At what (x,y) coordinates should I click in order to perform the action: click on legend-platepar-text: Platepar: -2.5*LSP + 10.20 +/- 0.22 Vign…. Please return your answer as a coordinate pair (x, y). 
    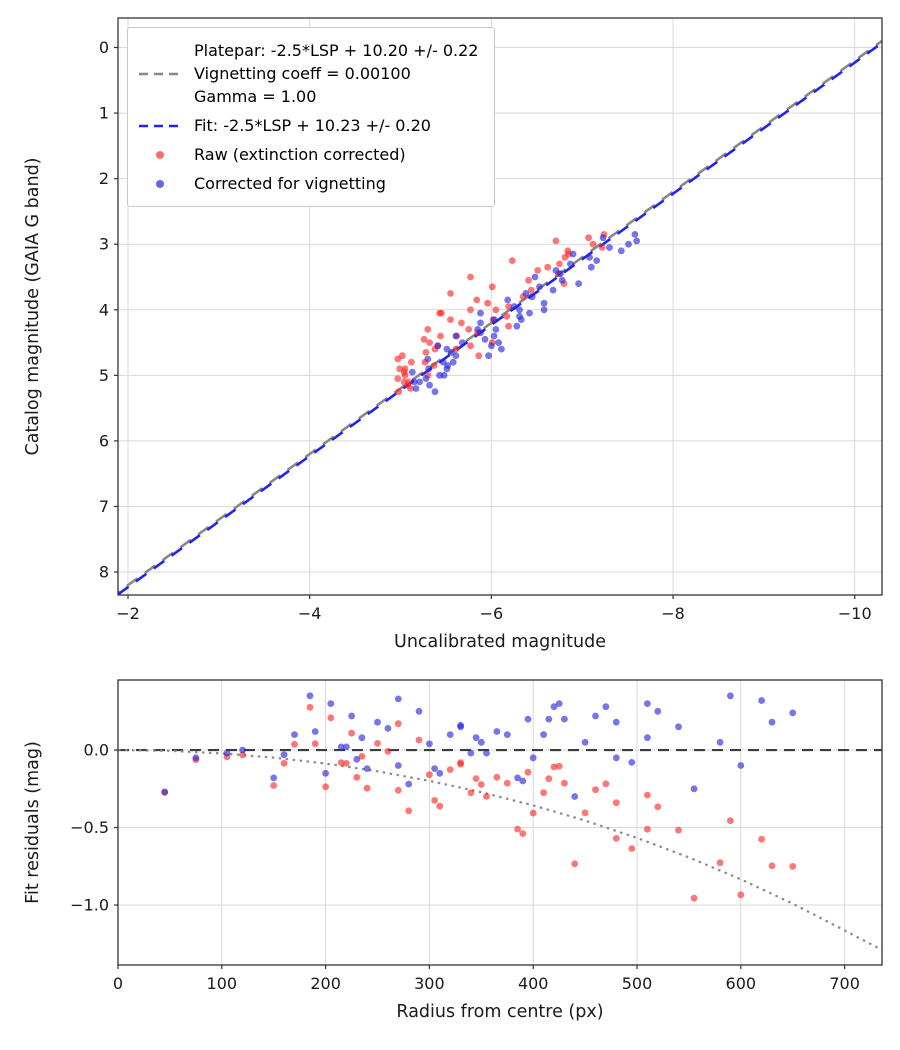
    Looking at the image, I should click on (336, 73).